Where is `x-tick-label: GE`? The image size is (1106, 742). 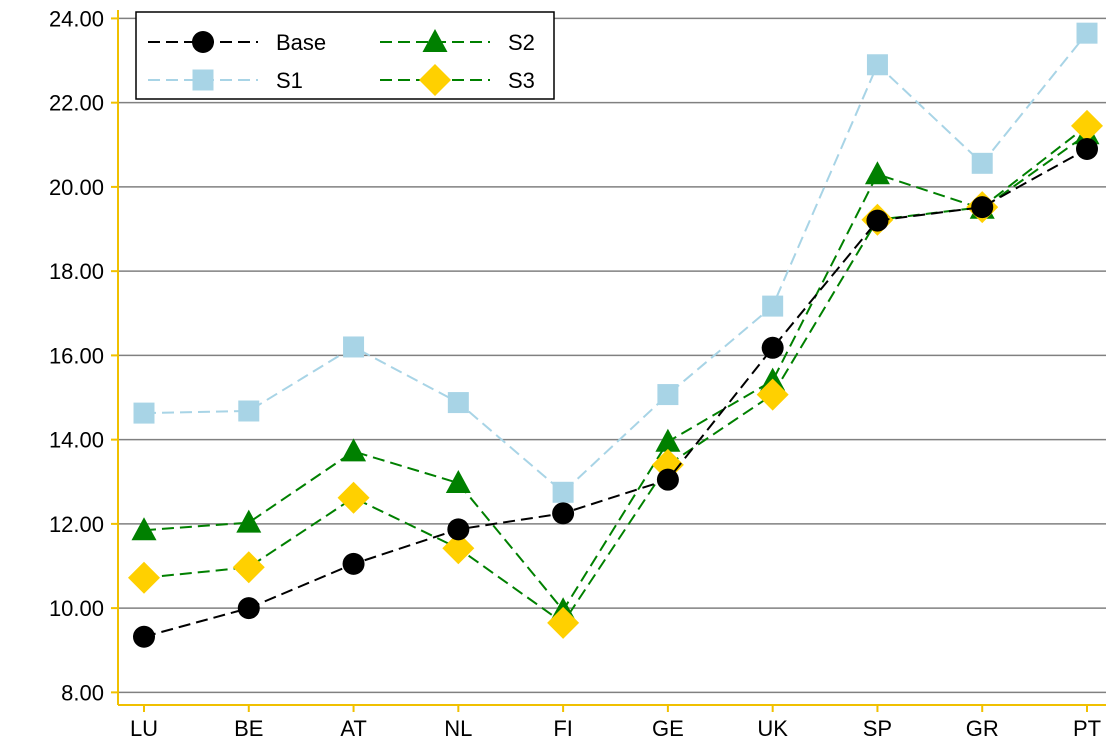 x-tick-label: GE is located at coordinates (668, 728).